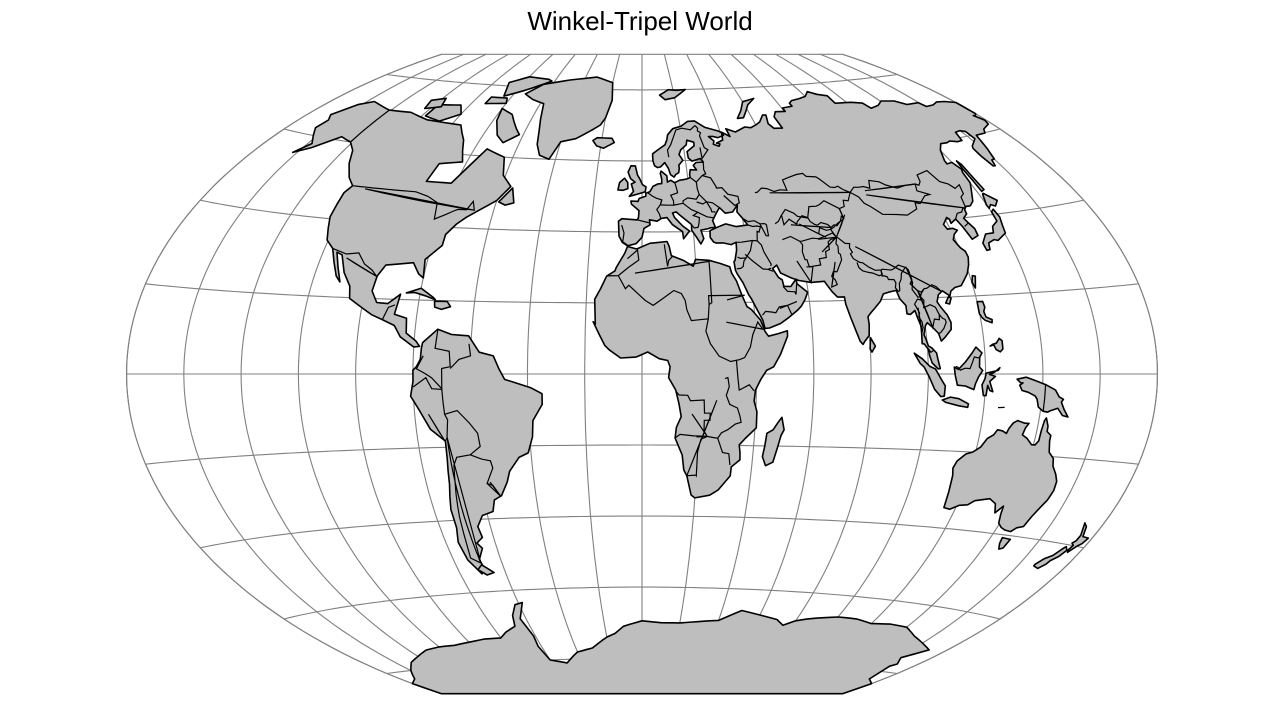 The height and width of the screenshot is (720, 1280). Describe the element at coordinates (948, 300) in the screenshot. I see `land-hainan` at that location.